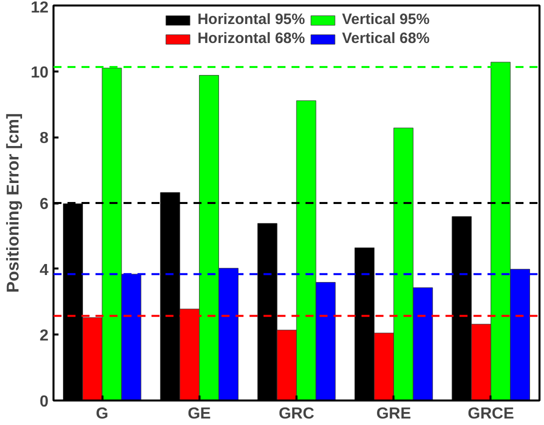  Describe the element at coordinates (394, 414) in the screenshot. I see `x-tick-label: GRE` at that location.